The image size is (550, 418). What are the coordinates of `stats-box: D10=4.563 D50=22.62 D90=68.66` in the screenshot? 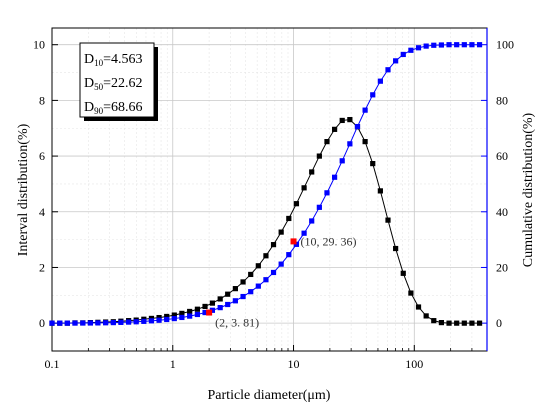 It's located at (118, 81).